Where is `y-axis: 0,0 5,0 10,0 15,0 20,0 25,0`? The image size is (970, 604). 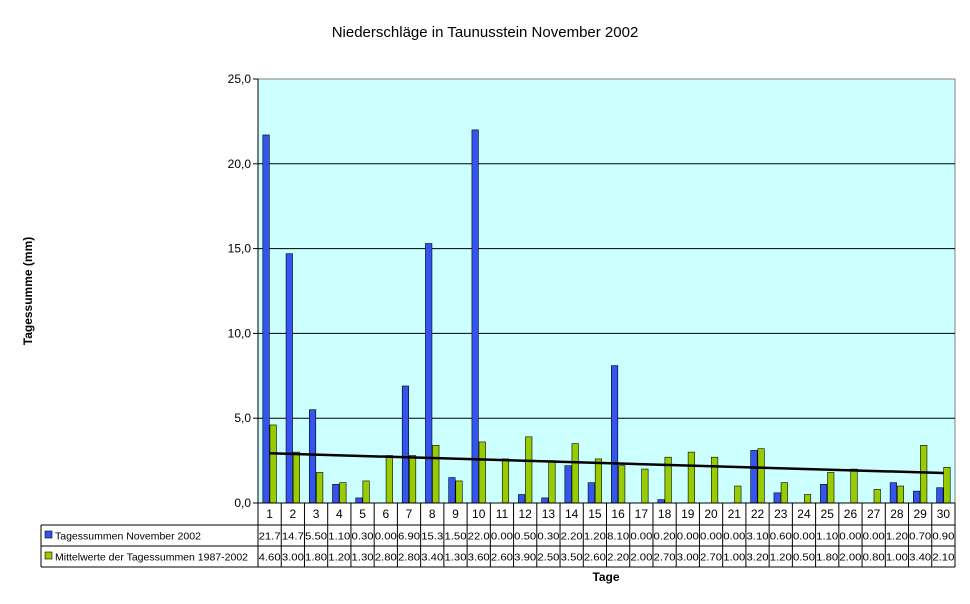
y-axis: 0,0 5,0 10,0 15,0 20,0 25,0 is located at coordinates (243, 291).